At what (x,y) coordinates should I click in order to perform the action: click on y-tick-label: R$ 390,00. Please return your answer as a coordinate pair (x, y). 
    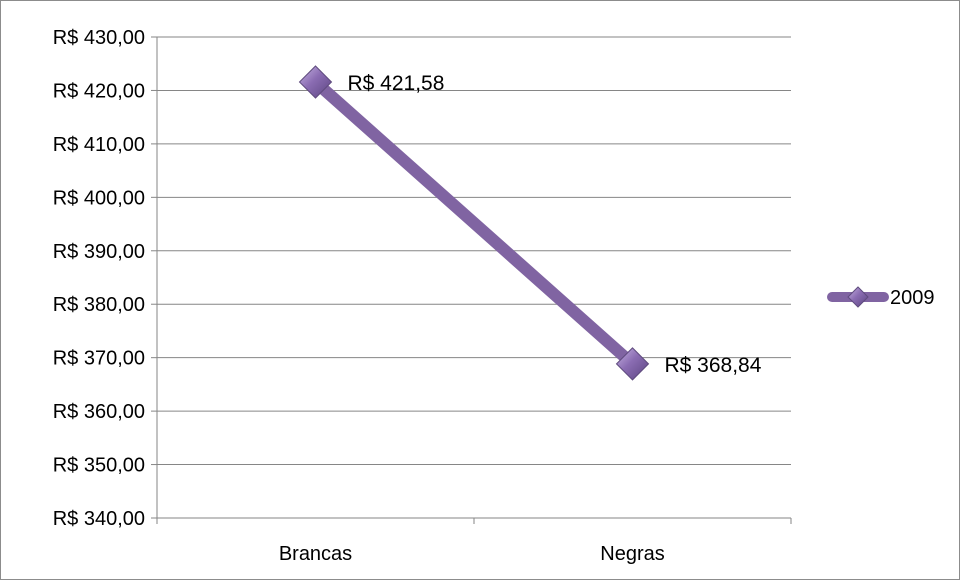
    Looking at the image, I should click on (99, 252).